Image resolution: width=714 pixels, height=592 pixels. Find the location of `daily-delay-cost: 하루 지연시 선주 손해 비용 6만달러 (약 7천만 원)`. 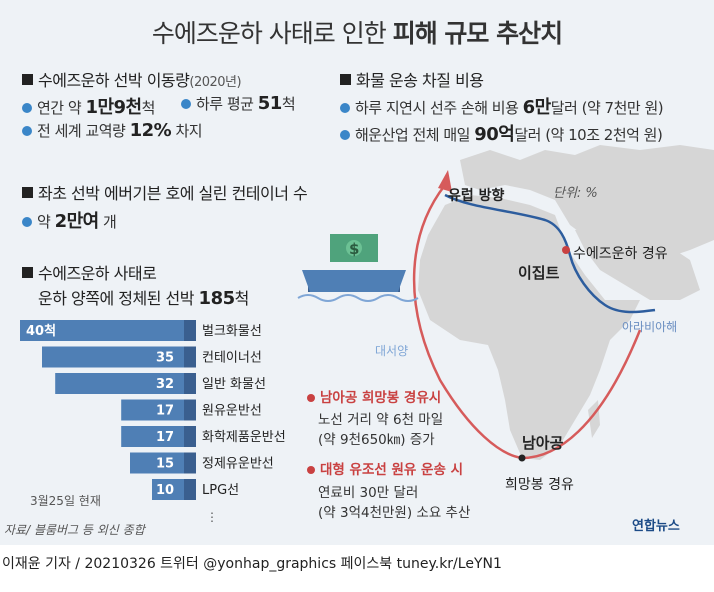

daily-delay-cost: 하루 지연시 선주 손해 비용 6만달러 (약 7천만 원) is located at coordinates (502, 106).